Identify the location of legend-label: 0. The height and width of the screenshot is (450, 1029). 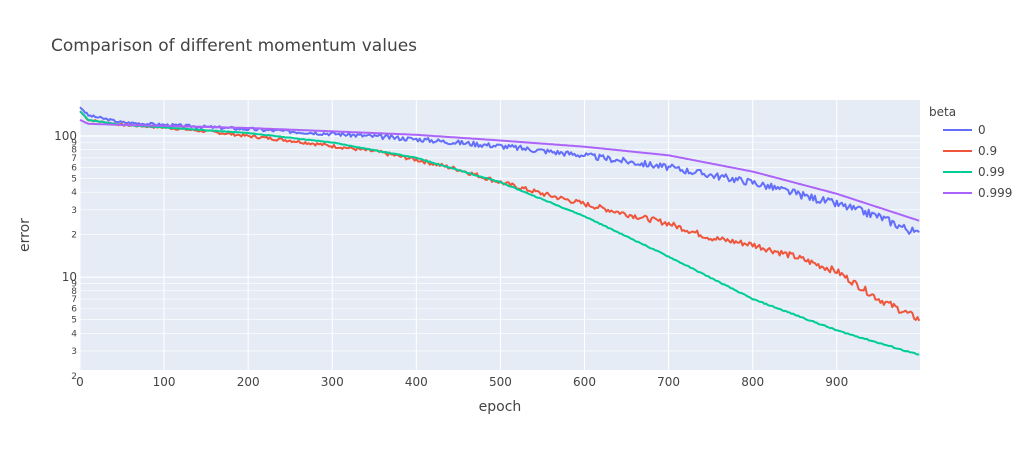
(982, 130).